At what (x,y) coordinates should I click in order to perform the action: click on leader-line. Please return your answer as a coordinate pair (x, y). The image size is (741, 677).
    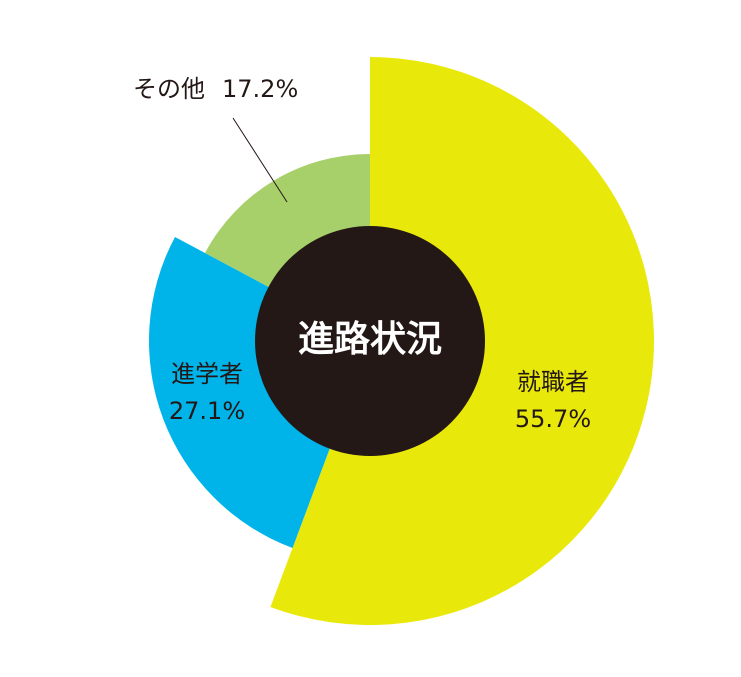
    Looking at the image, I should click on (260, 160).